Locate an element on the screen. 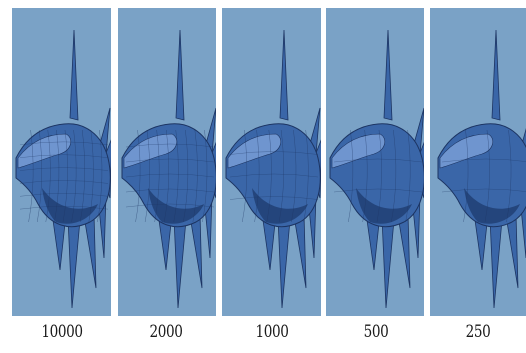 This screenshot has width=526, height=353. caption-1000: 1000 is located at coordinates (272, 332).